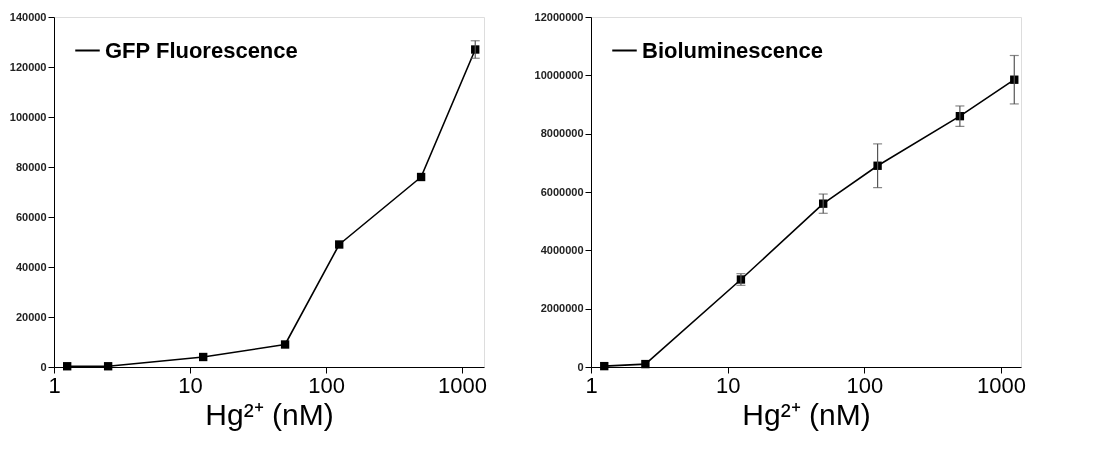 This screenshot has height=469, width=1112. What do you see at coordinates (31, 266) in the screenshot?
I see `y-tick-label: 40000` at bounding box center [31, 266].